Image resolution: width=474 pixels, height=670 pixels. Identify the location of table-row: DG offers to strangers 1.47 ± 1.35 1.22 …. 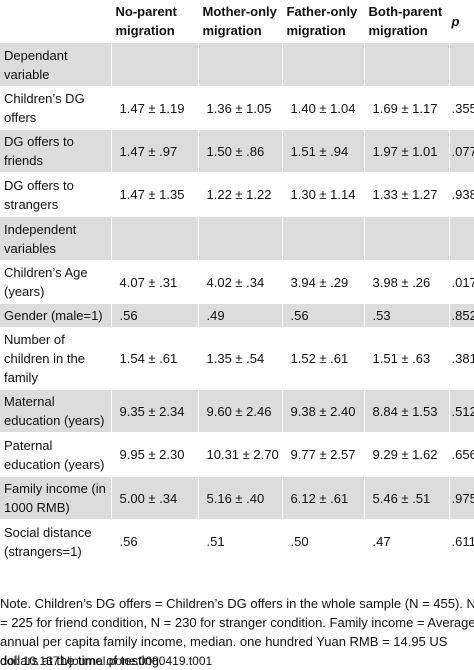
(237, 194).